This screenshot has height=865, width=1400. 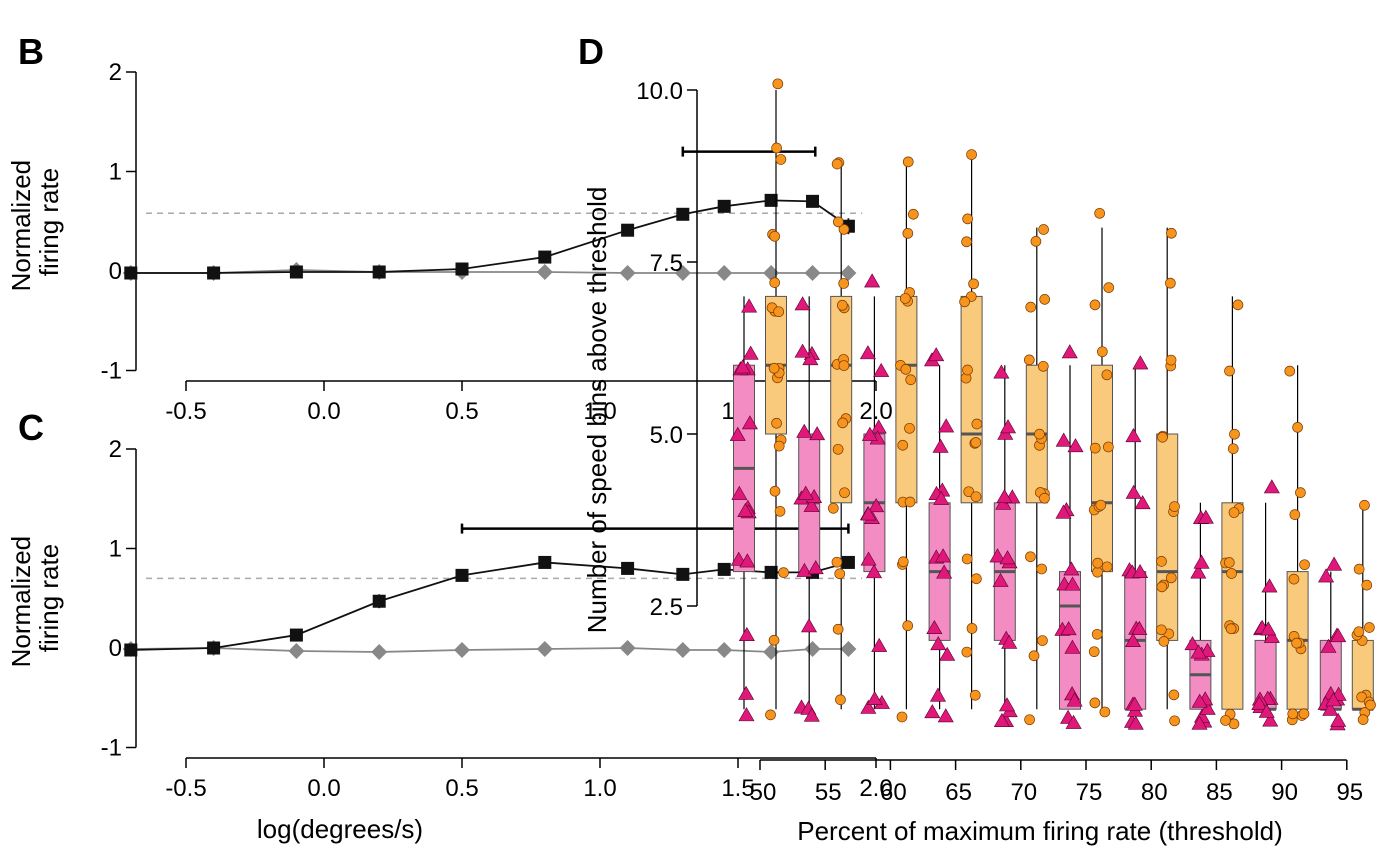 I want to click on x-tick-label: 55, so click(x=828, y=792).